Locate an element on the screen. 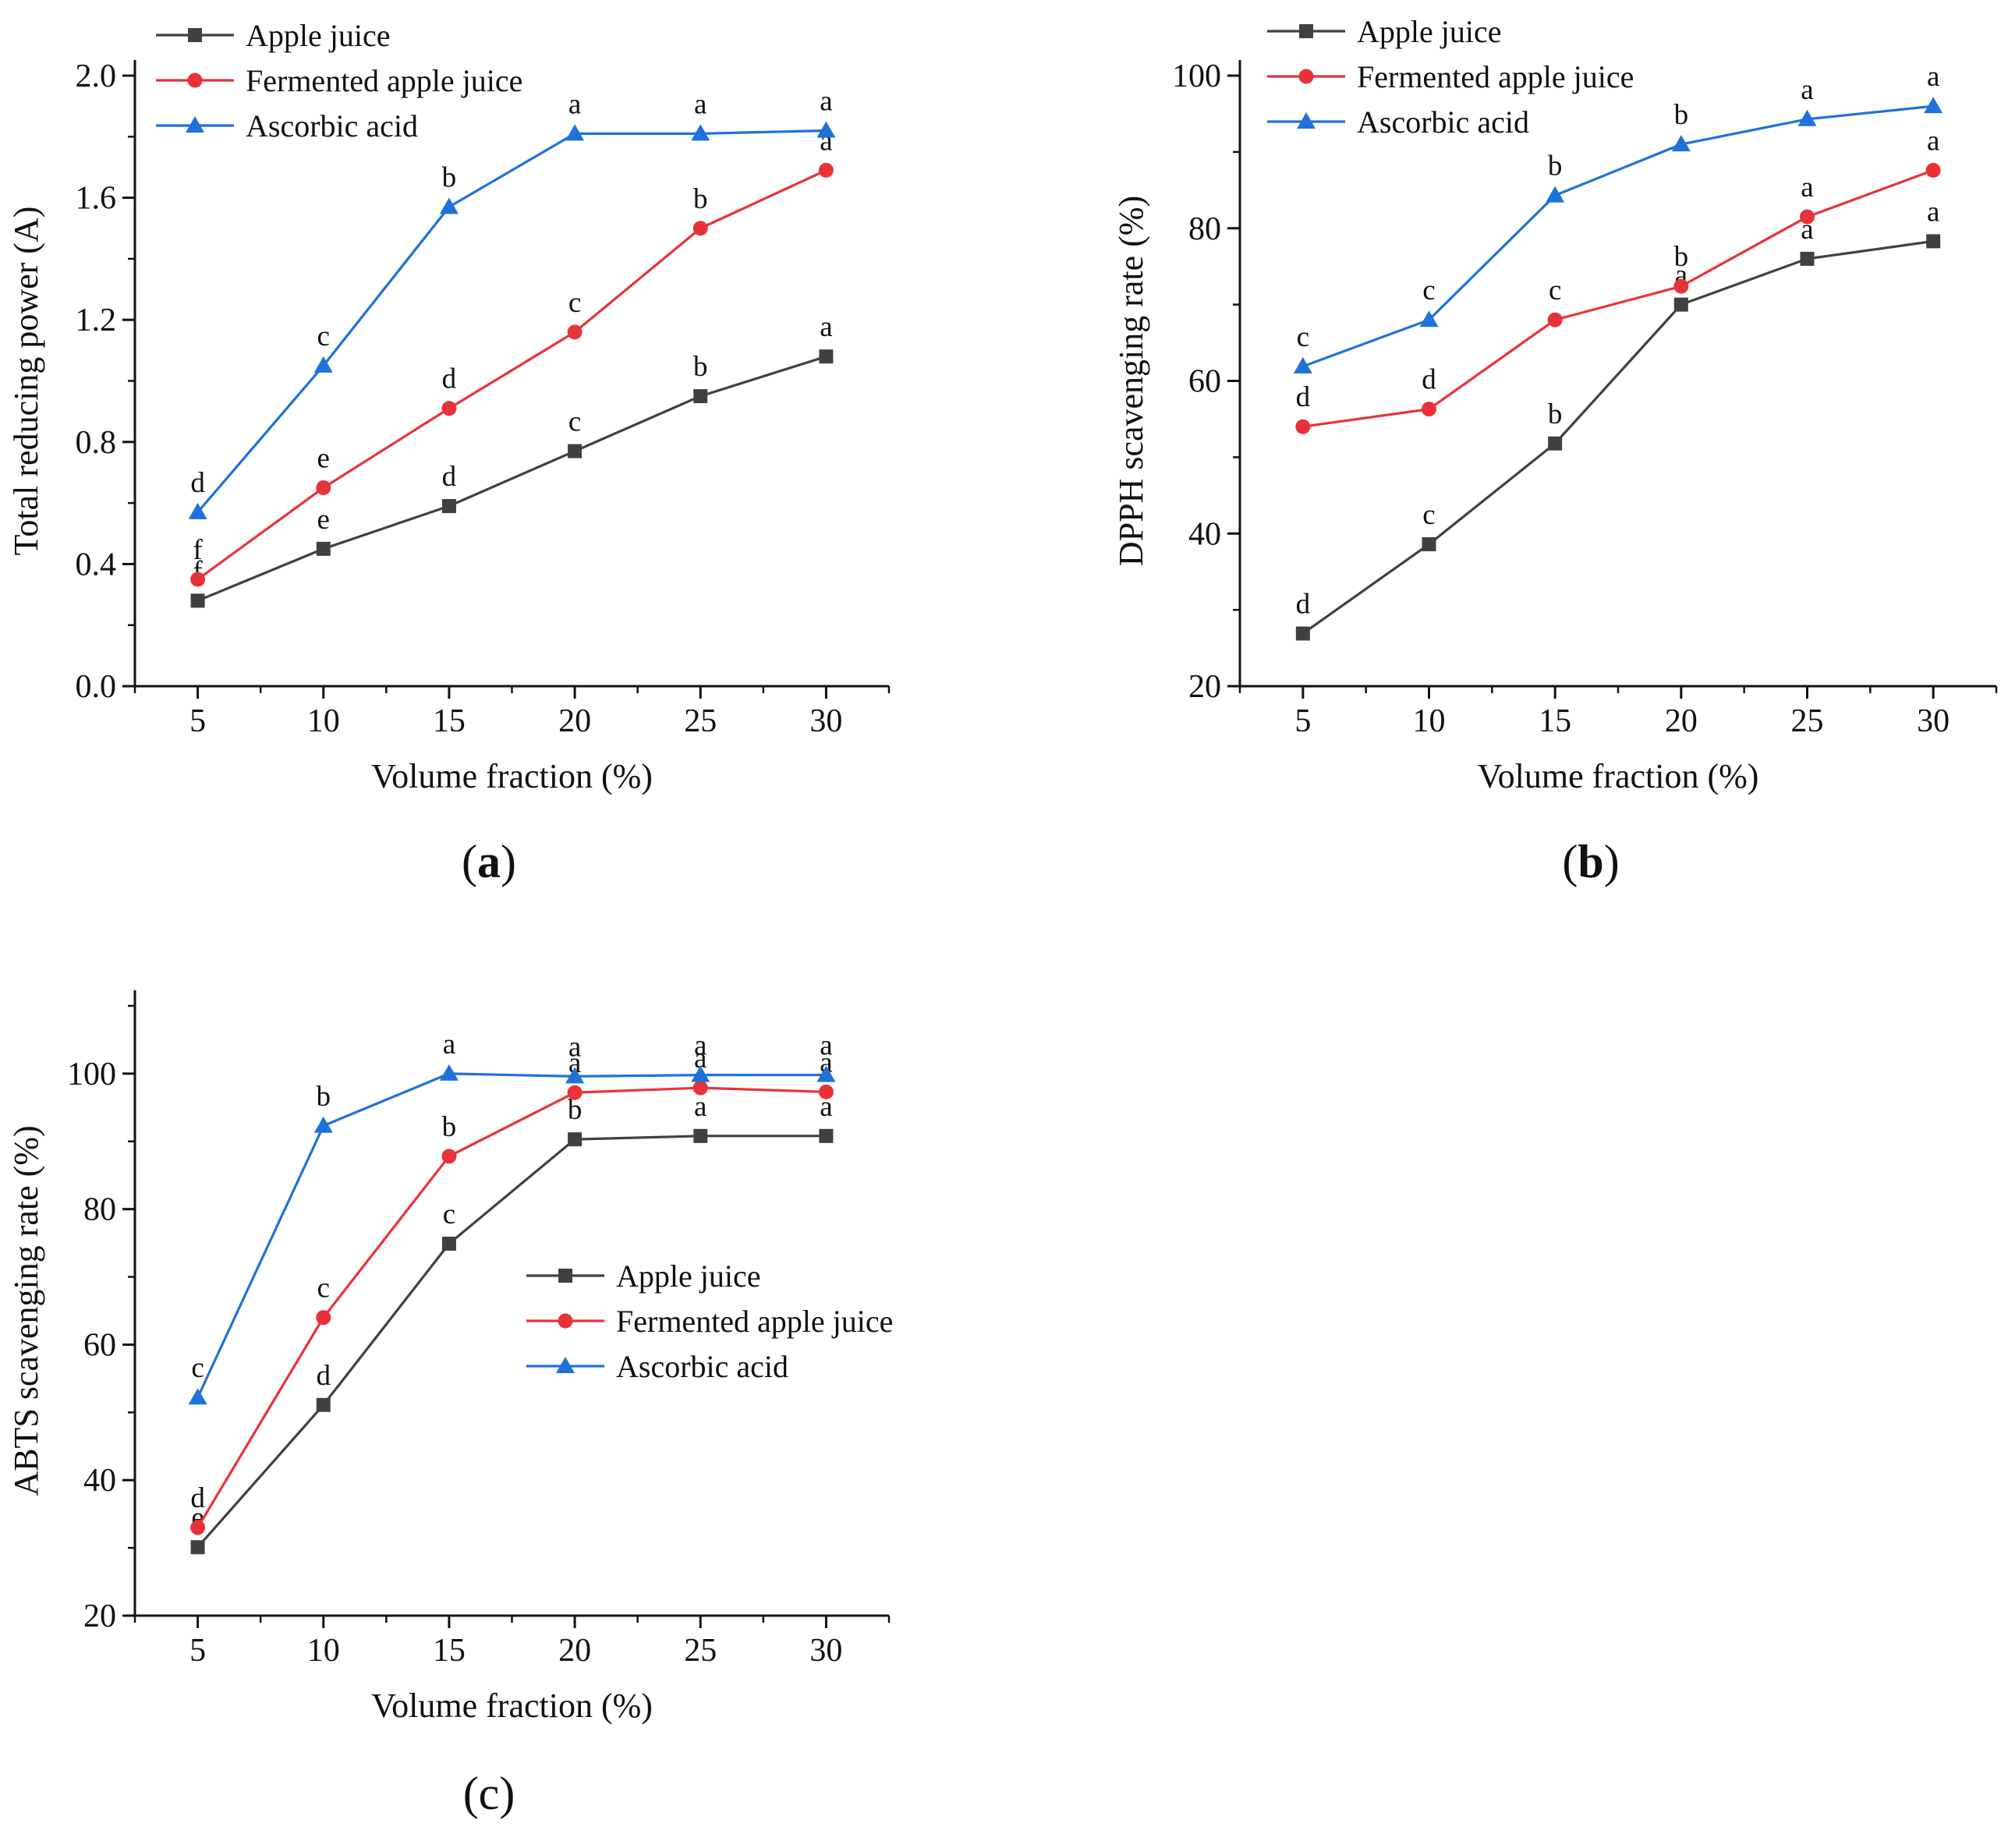 This screenshot has height=1848, width=2008. legend-label: Fermented apple juice is located at coordinates (384, 81).